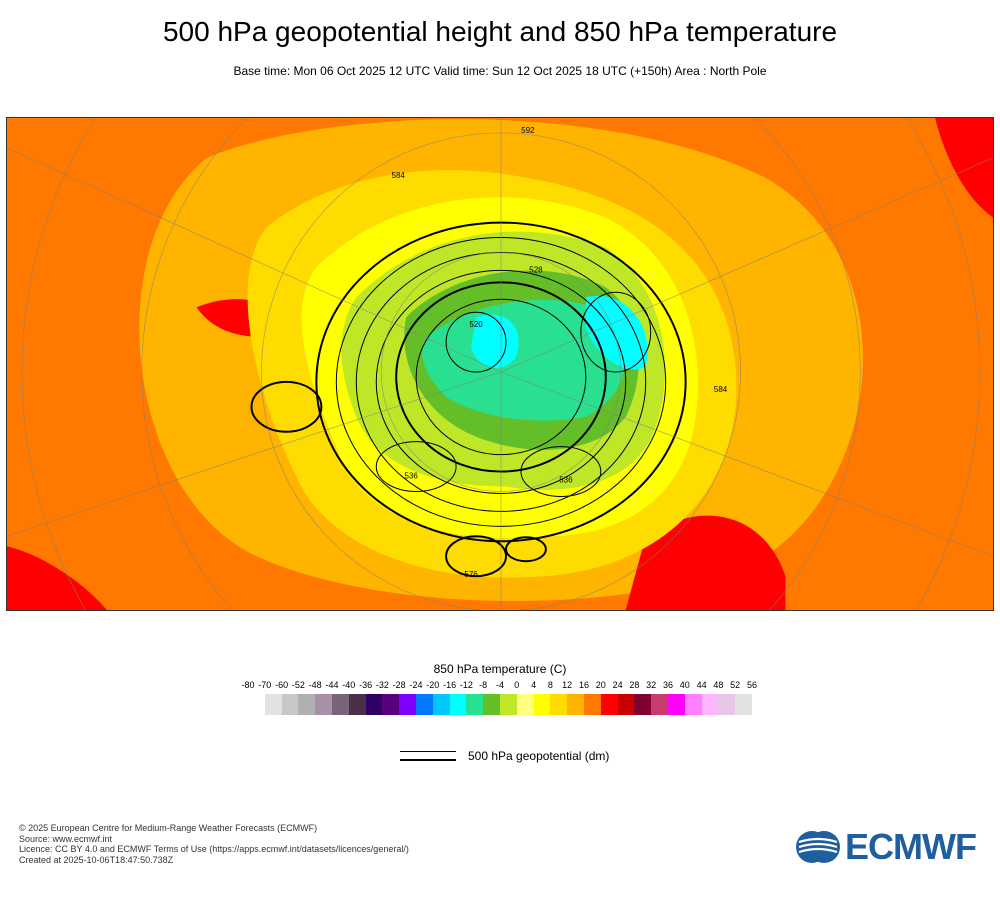 This screenshot has height=900, width=1000. What do you see at coordinates (248, 685) in the screenshot?
I see `colorbar-tick-label: -80` at bounding box center [248, 685].